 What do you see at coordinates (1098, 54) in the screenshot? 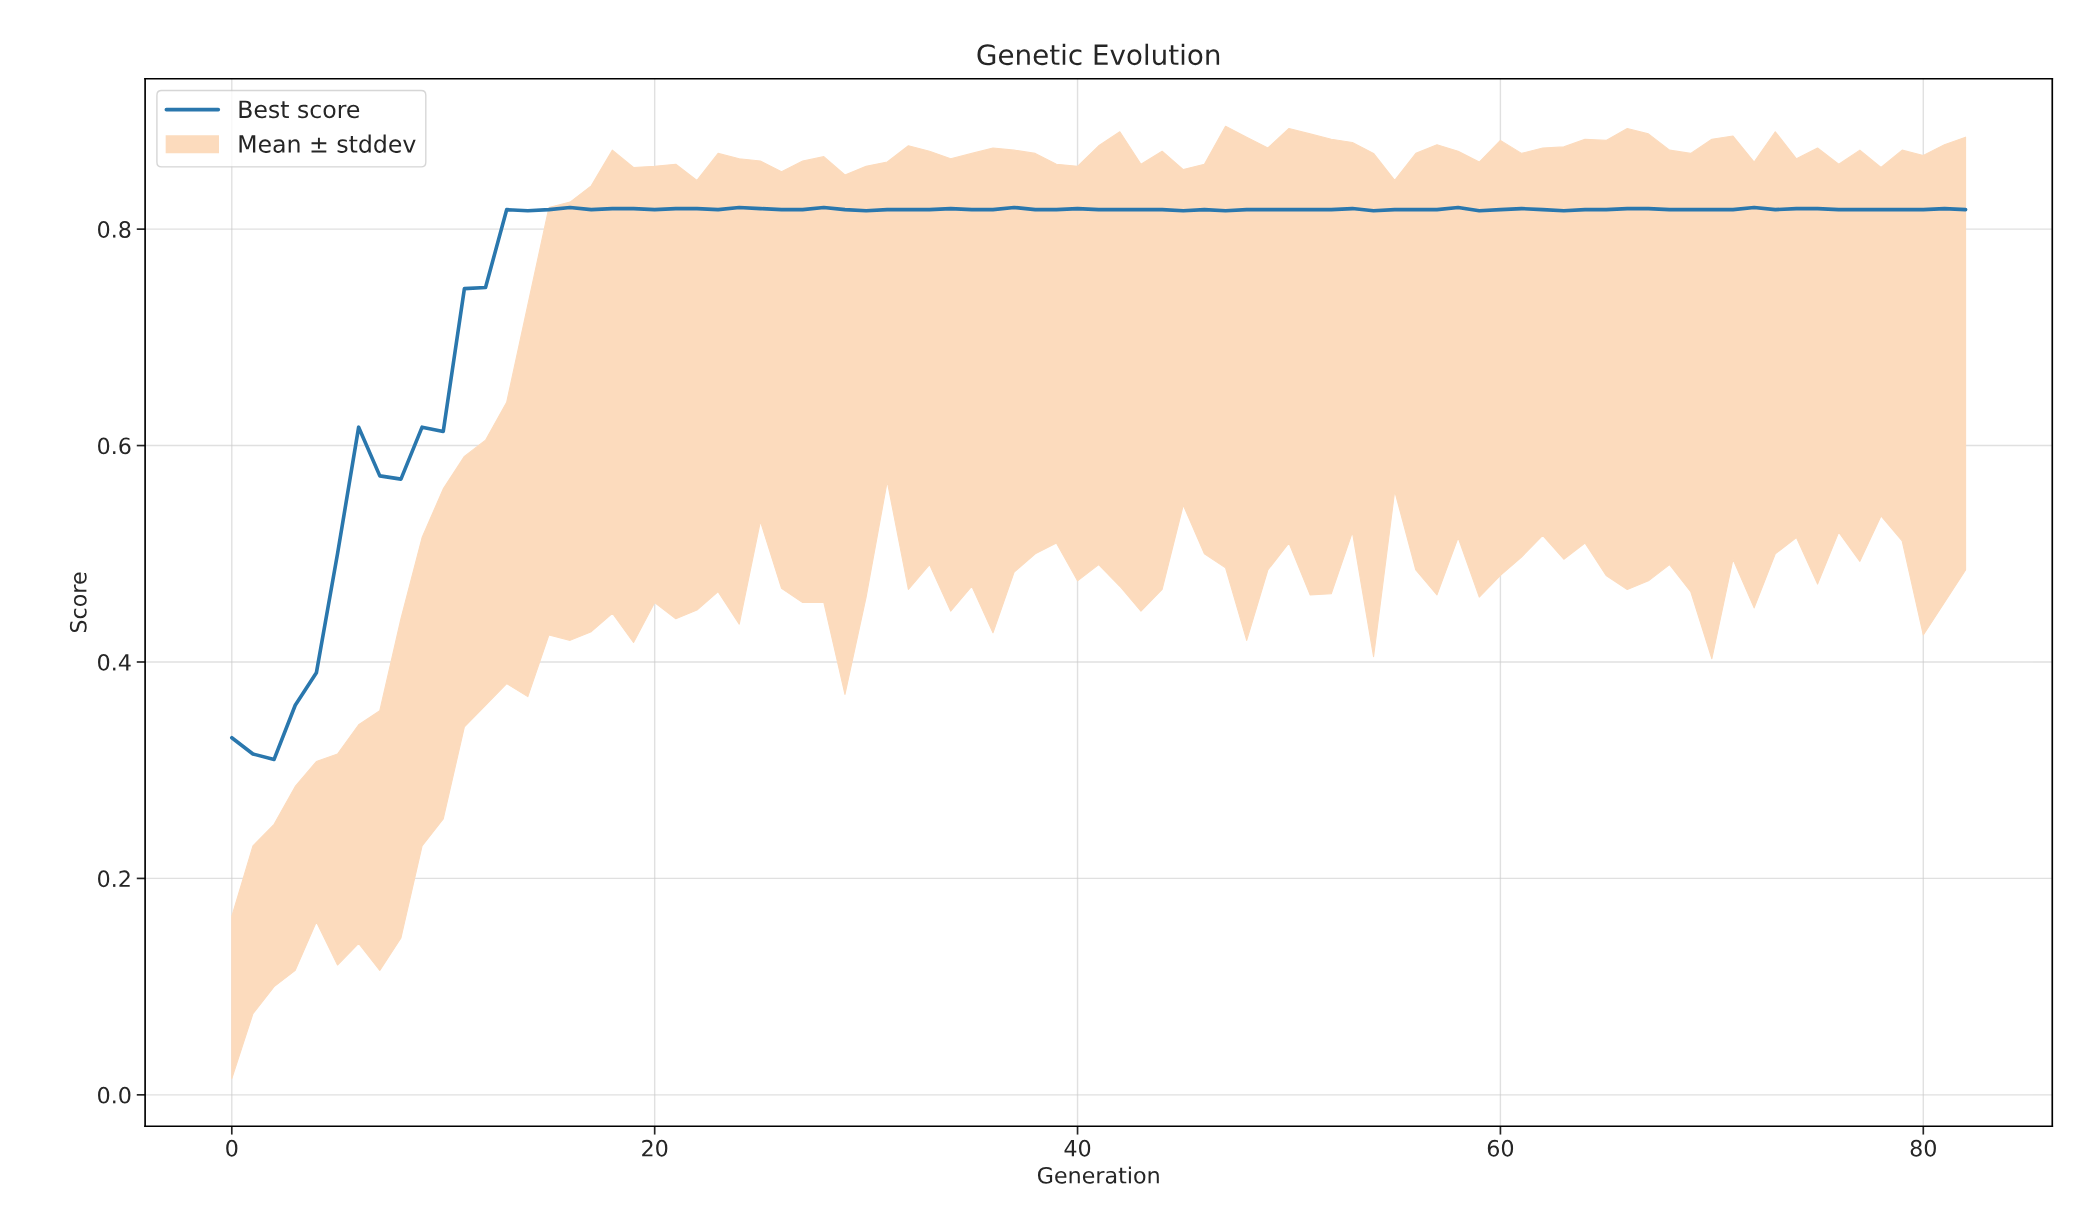
I see `chart-title: Genetic Evolution` at bounding box center [1098, 54].